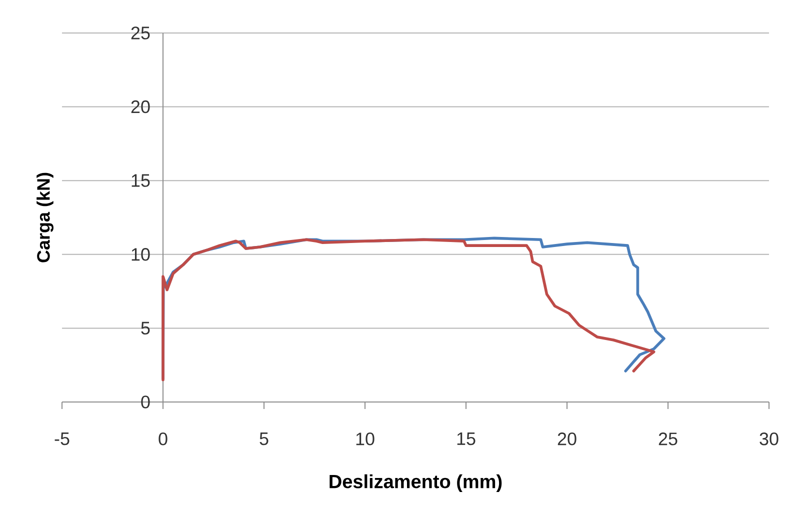  Describe the element at coordinates (141, 180) in the screenshot. I see `y-tick-label: 15` at that location.